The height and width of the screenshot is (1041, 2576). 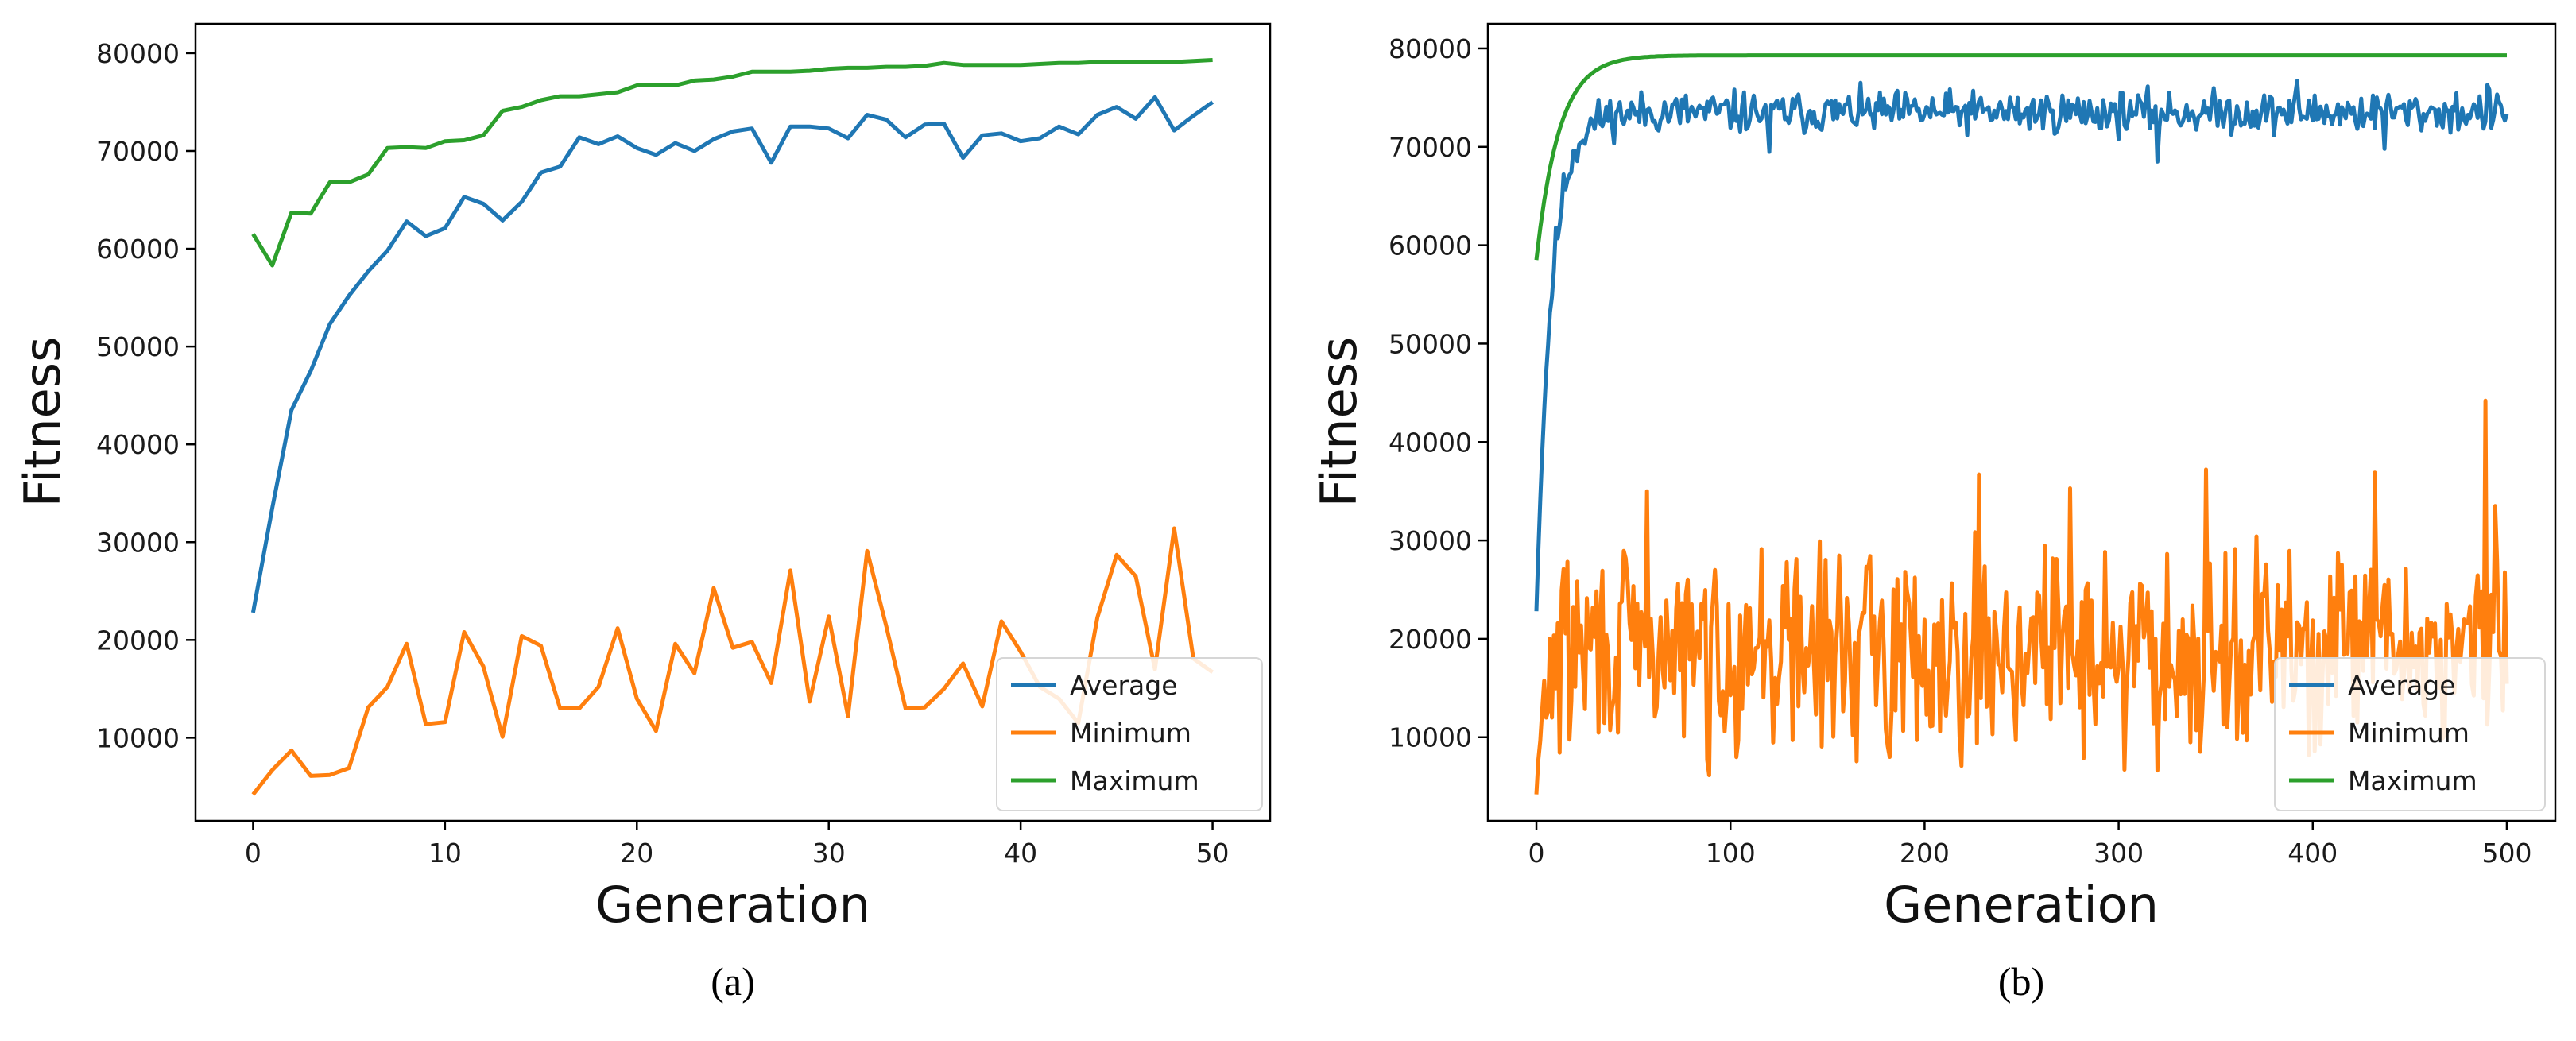 What do you see at coordinates (1124, 685) in the screenshot?
I see `legend-label-average-a: Average` at bounding box center [1124, 685].